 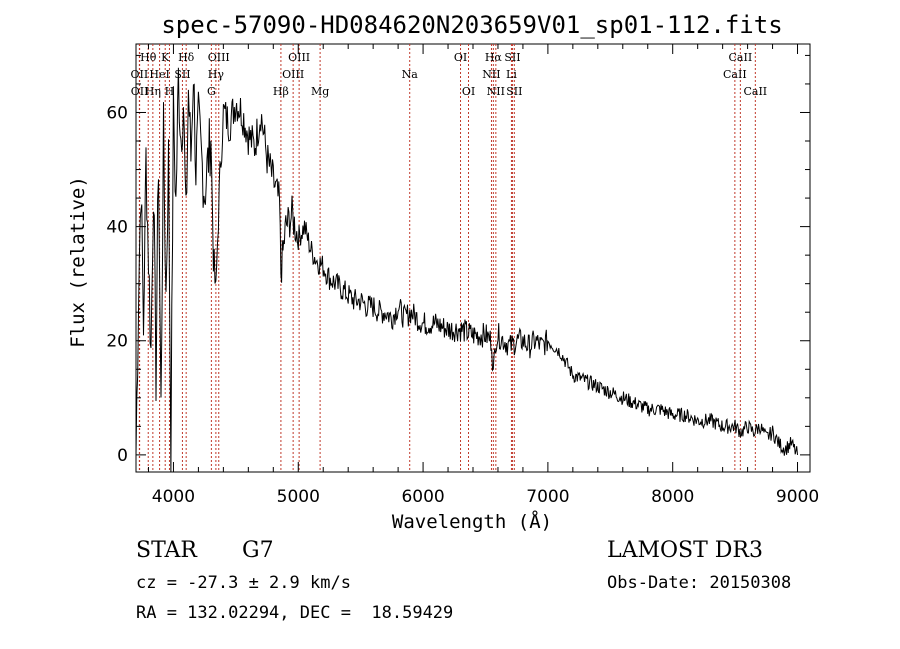 What do you see at coordinates (511, 74) in the screenshot?
I see `line-label-22: Li` at bounding box center [511, 74].